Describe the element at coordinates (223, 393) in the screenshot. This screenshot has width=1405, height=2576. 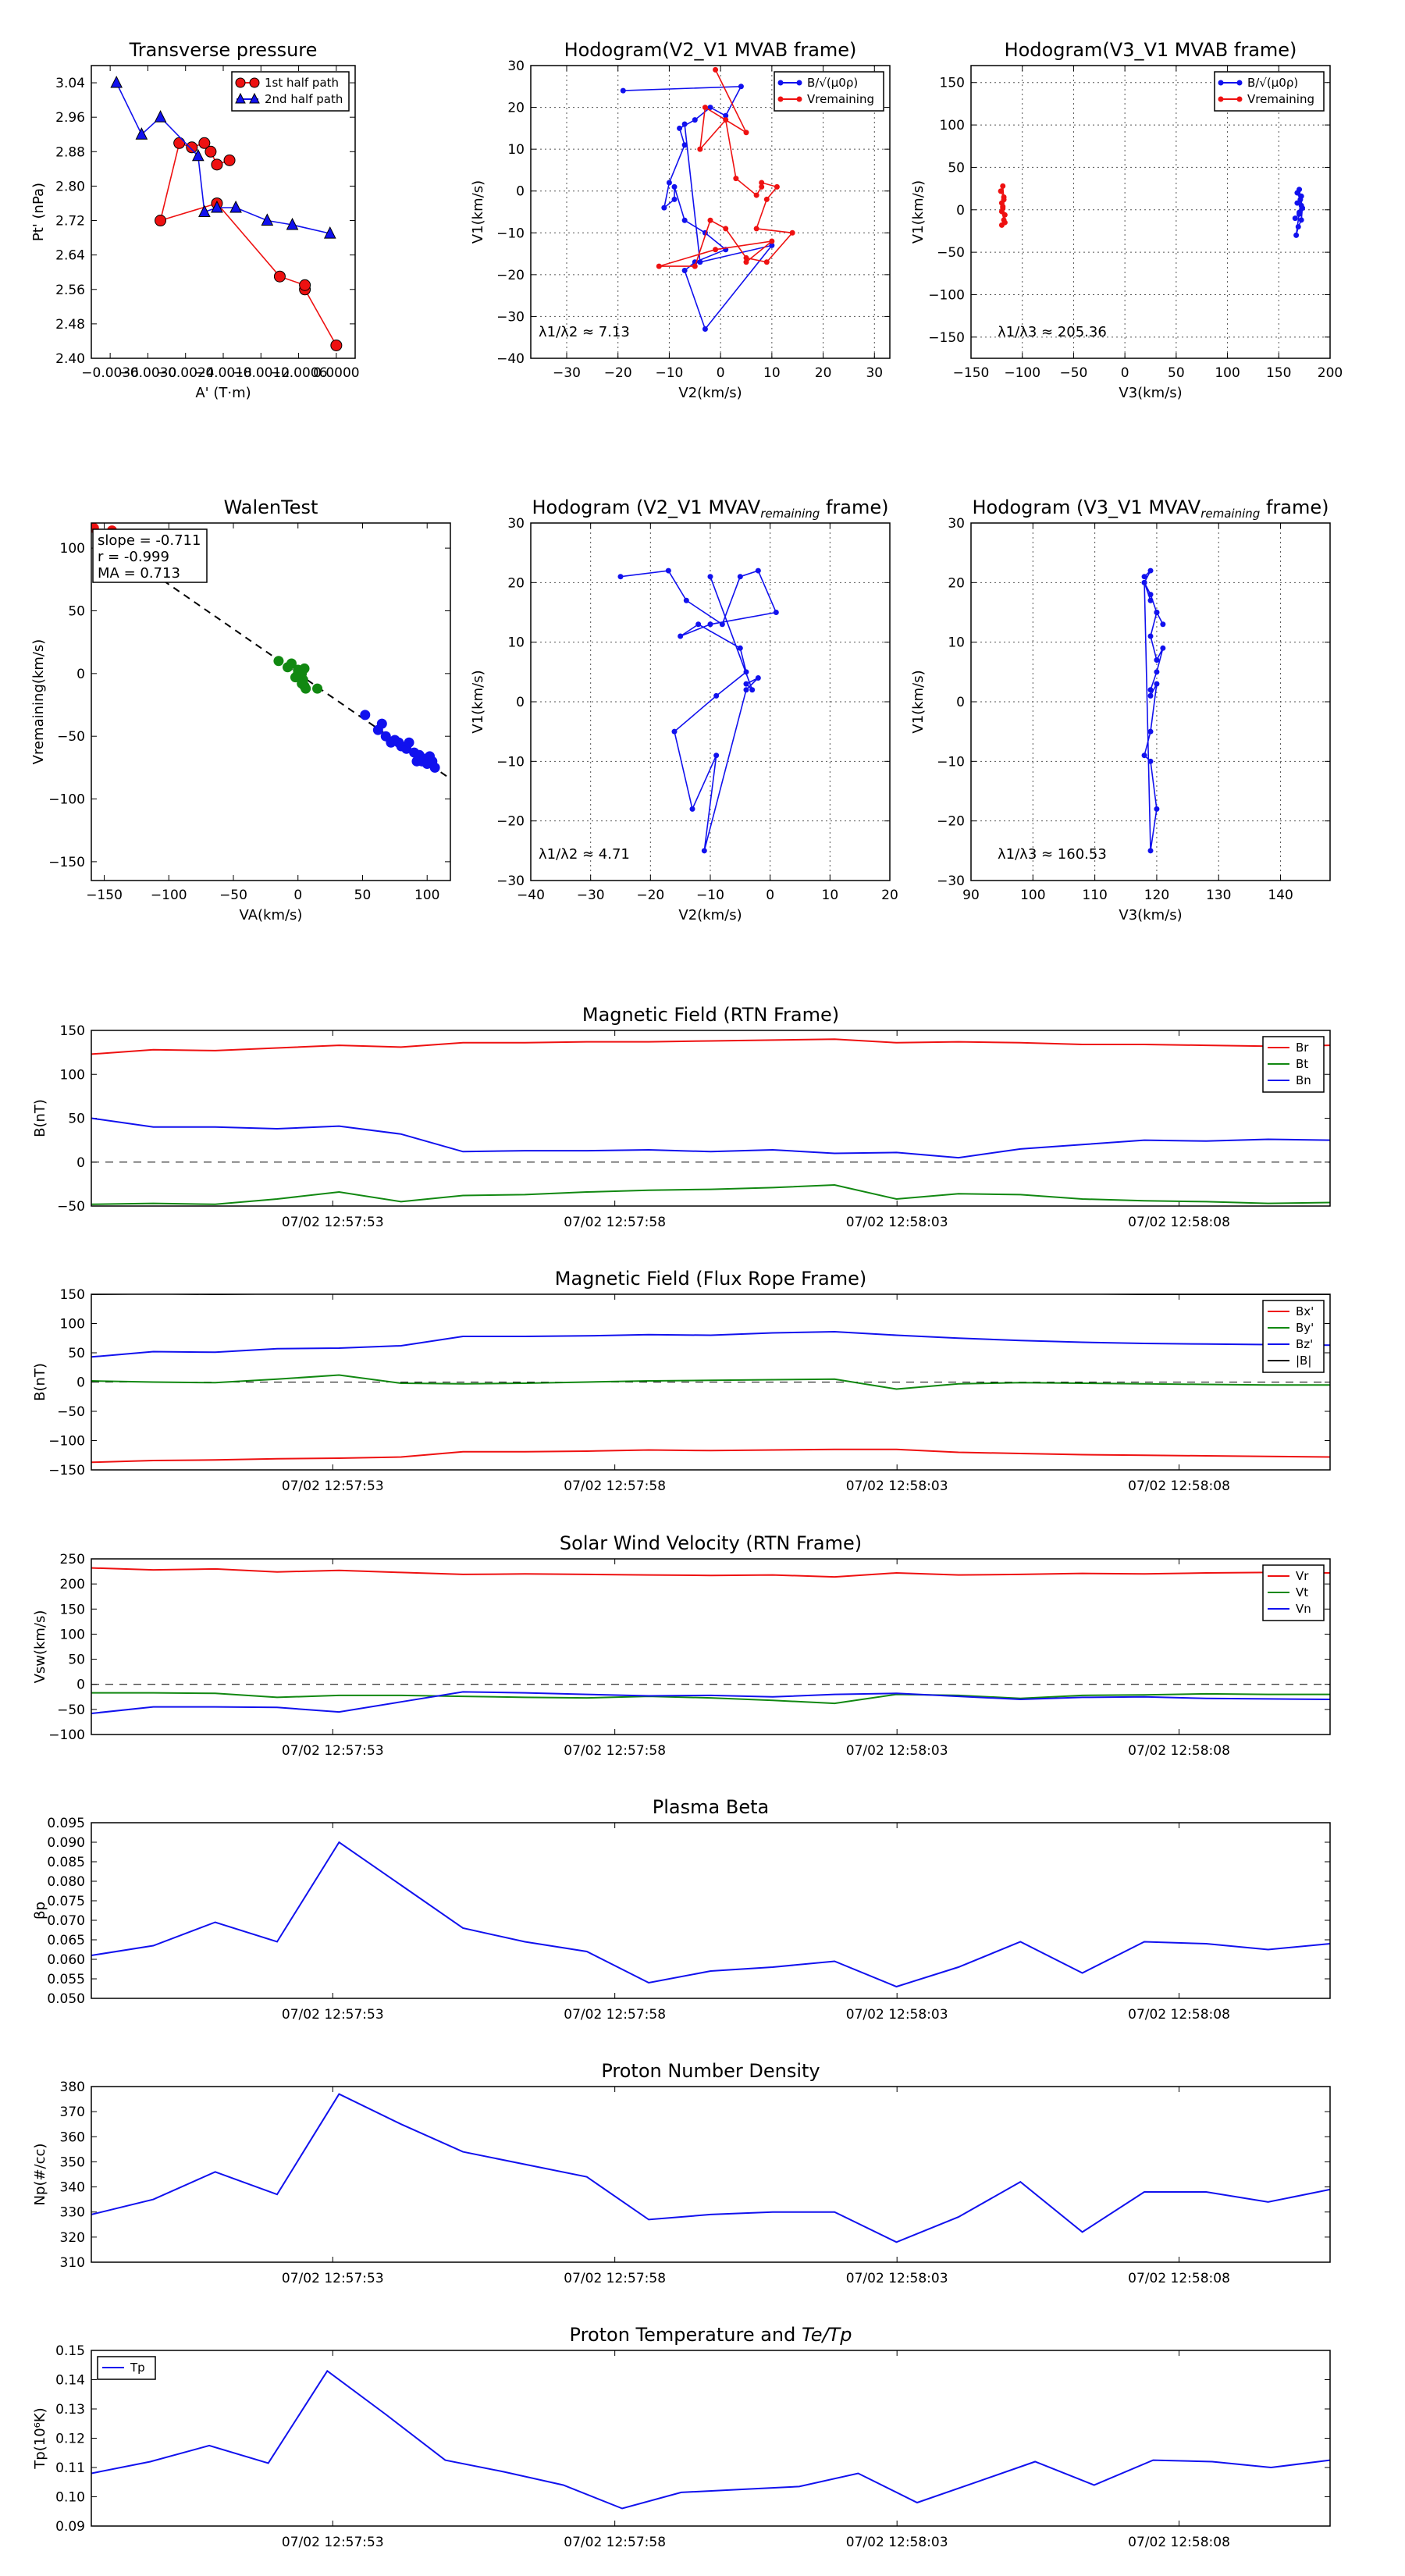
I see `x-axis-label: A' (T·m)` at that location.